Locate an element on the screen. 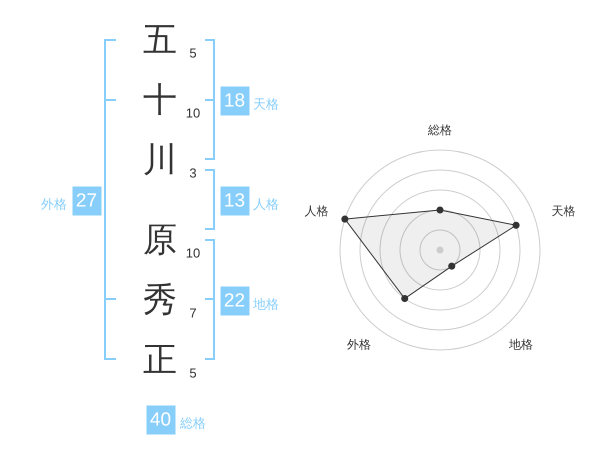  spoke-label: 天格 is located at coordinates (563, 211).